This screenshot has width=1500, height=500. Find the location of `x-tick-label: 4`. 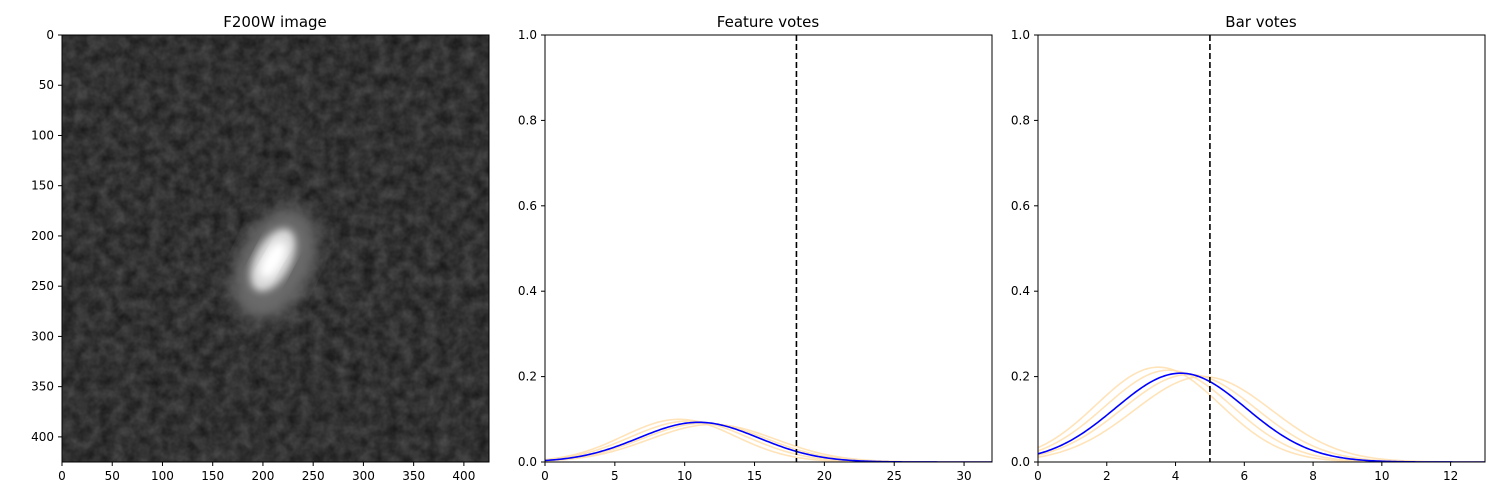

x-tick-label: 4 is located at coordinates (1176, 476).